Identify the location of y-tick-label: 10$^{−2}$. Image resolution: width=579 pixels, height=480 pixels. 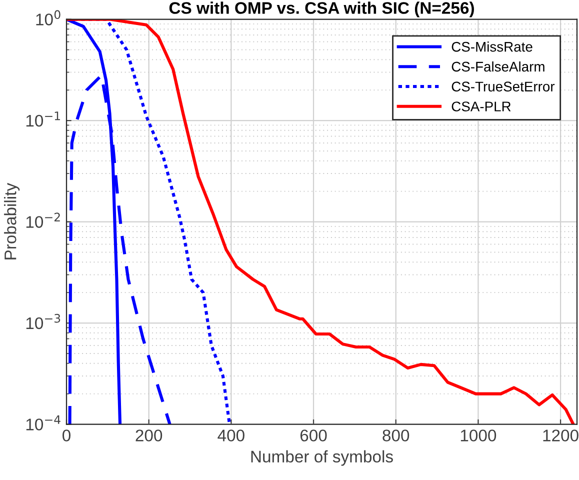
(43, 220).